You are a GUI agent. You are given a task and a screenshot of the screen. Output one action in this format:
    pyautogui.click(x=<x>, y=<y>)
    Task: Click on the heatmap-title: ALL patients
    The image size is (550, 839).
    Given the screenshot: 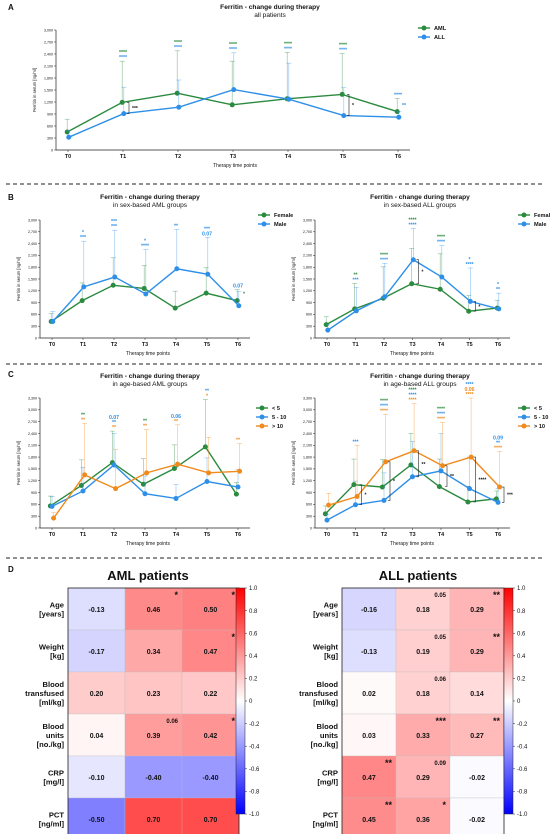 What is the action you would take?
    pyautogui.click(x=418, y=575)
    